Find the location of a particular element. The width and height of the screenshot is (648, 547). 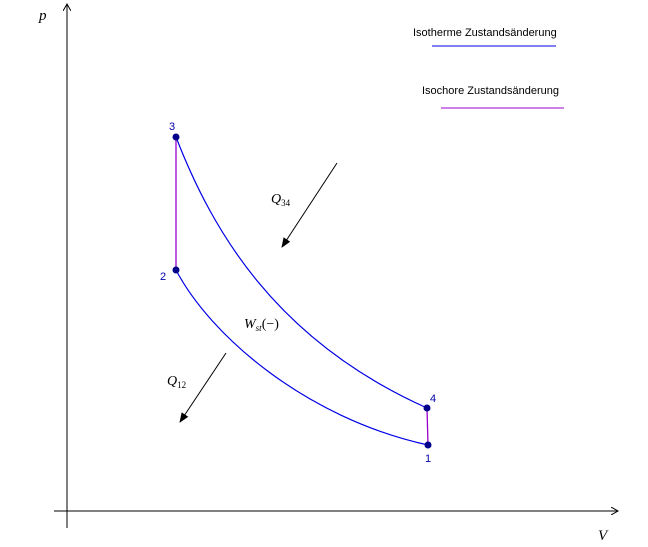

point-label-1: 1 is located at coordinates (428, 459).